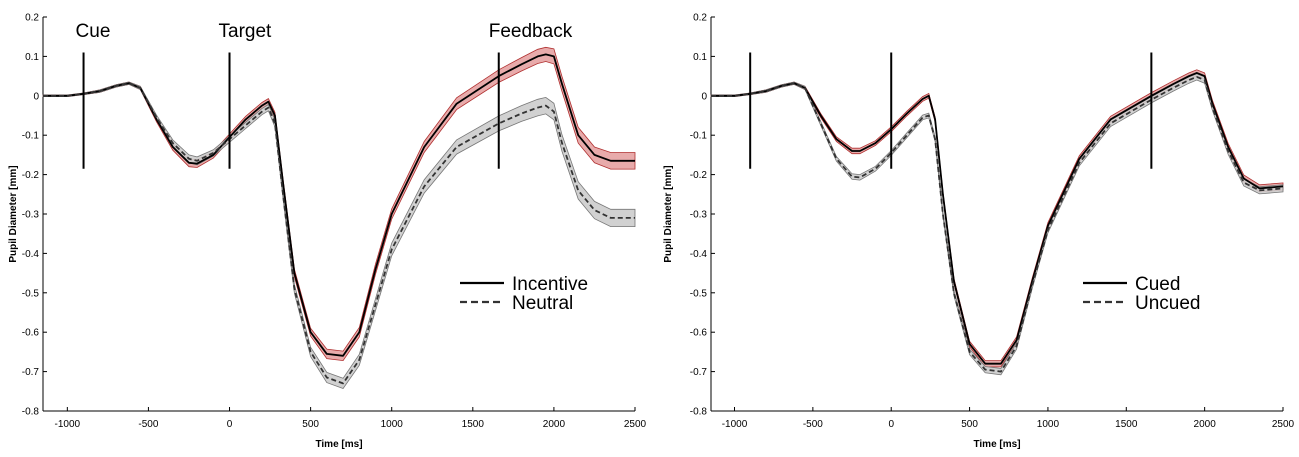  What do you see at coordinates (246, 31) in the screenshot?
I see `event-label: Target` at bounding box center [246, 31].